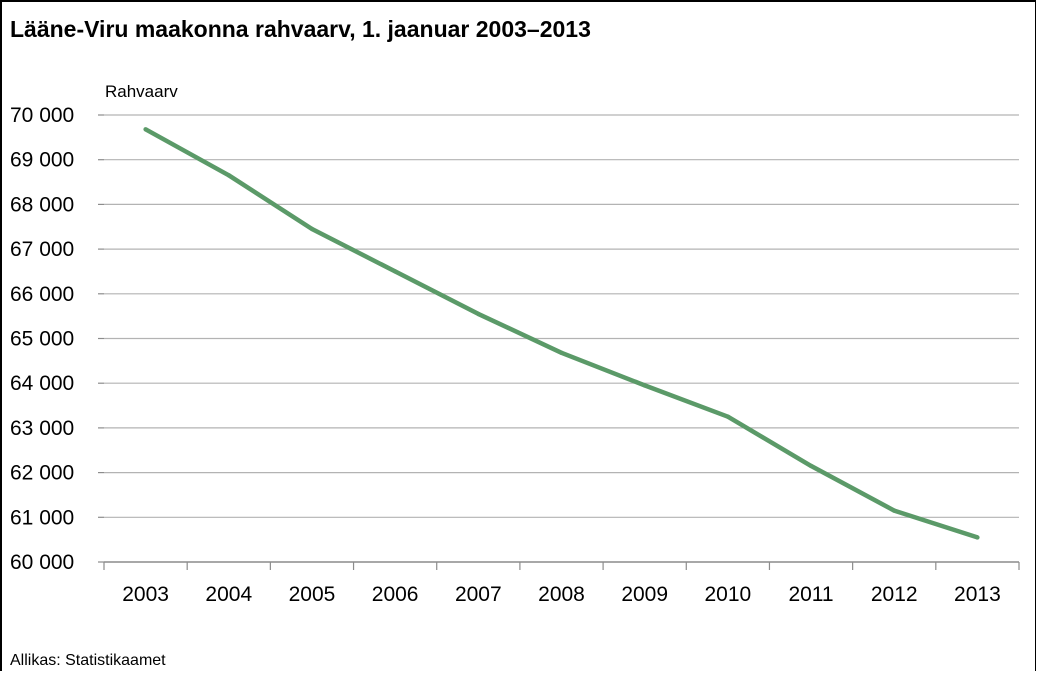  I want to click on x-tick-label: 2005, so click(312, 594).